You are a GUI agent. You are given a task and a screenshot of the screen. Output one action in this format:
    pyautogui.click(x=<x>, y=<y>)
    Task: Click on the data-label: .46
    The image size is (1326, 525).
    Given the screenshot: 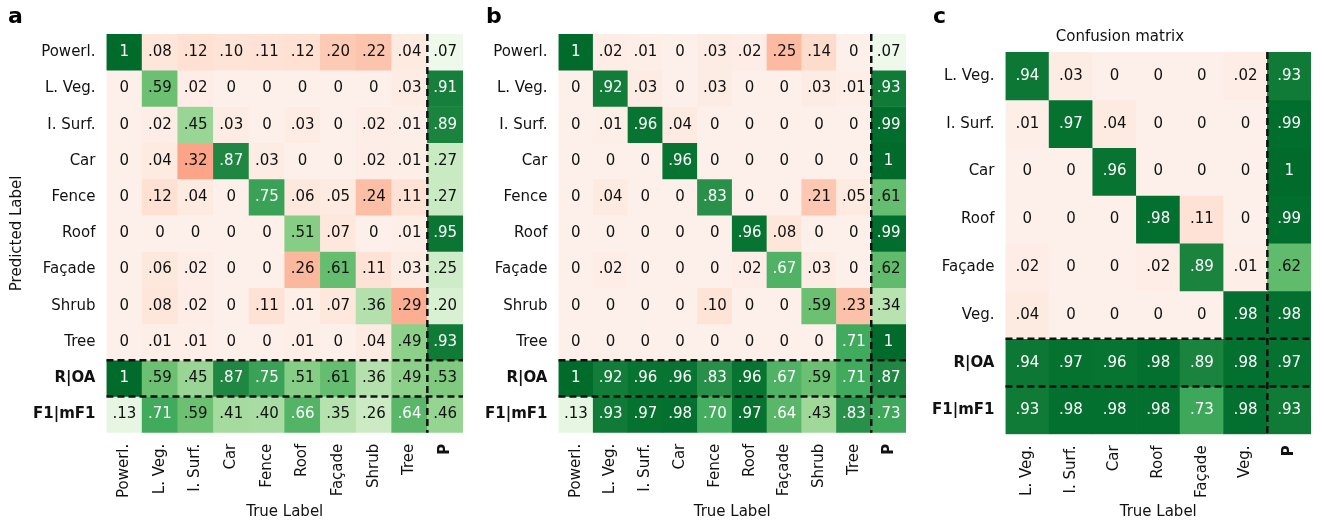 What is the action you would take?
    pyautogui.click(x=445, y=413)
    